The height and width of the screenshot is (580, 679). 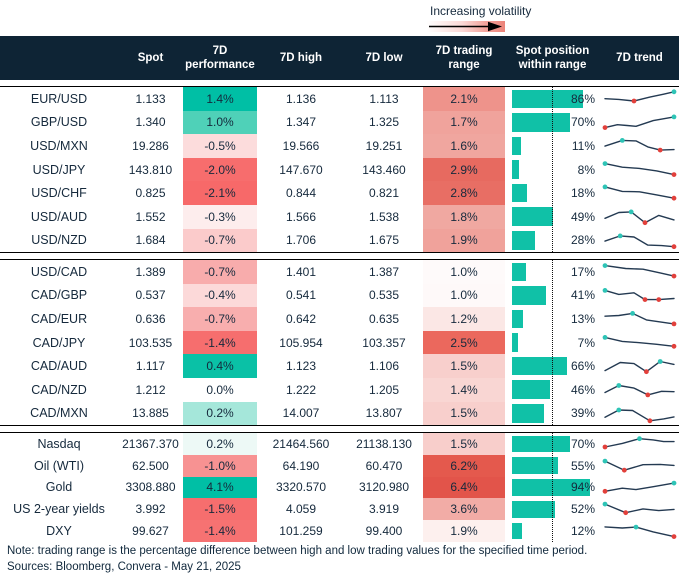 I want to click on position-cell: 41%, so click(x=552, y=296).